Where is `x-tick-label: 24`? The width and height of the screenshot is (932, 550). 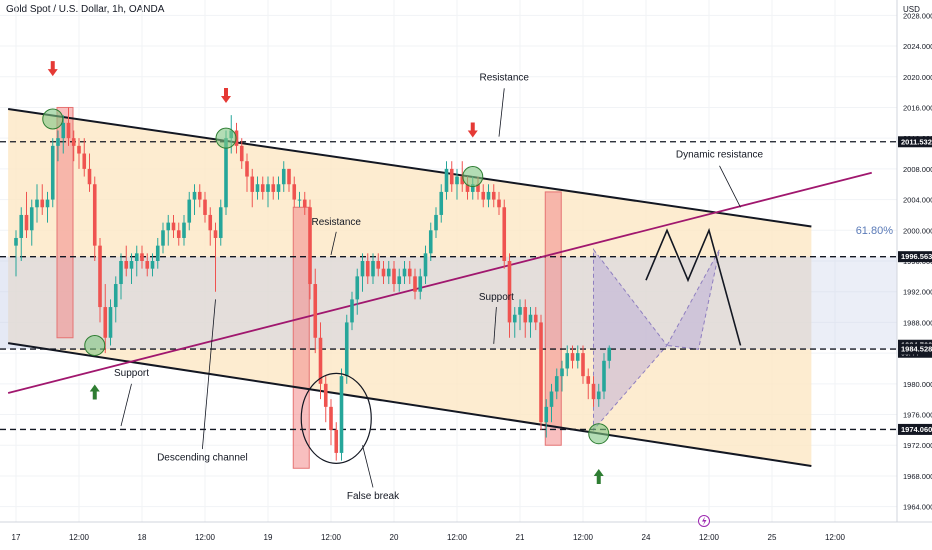
x-tick-label: 24 is located at coordinates (646, 537).